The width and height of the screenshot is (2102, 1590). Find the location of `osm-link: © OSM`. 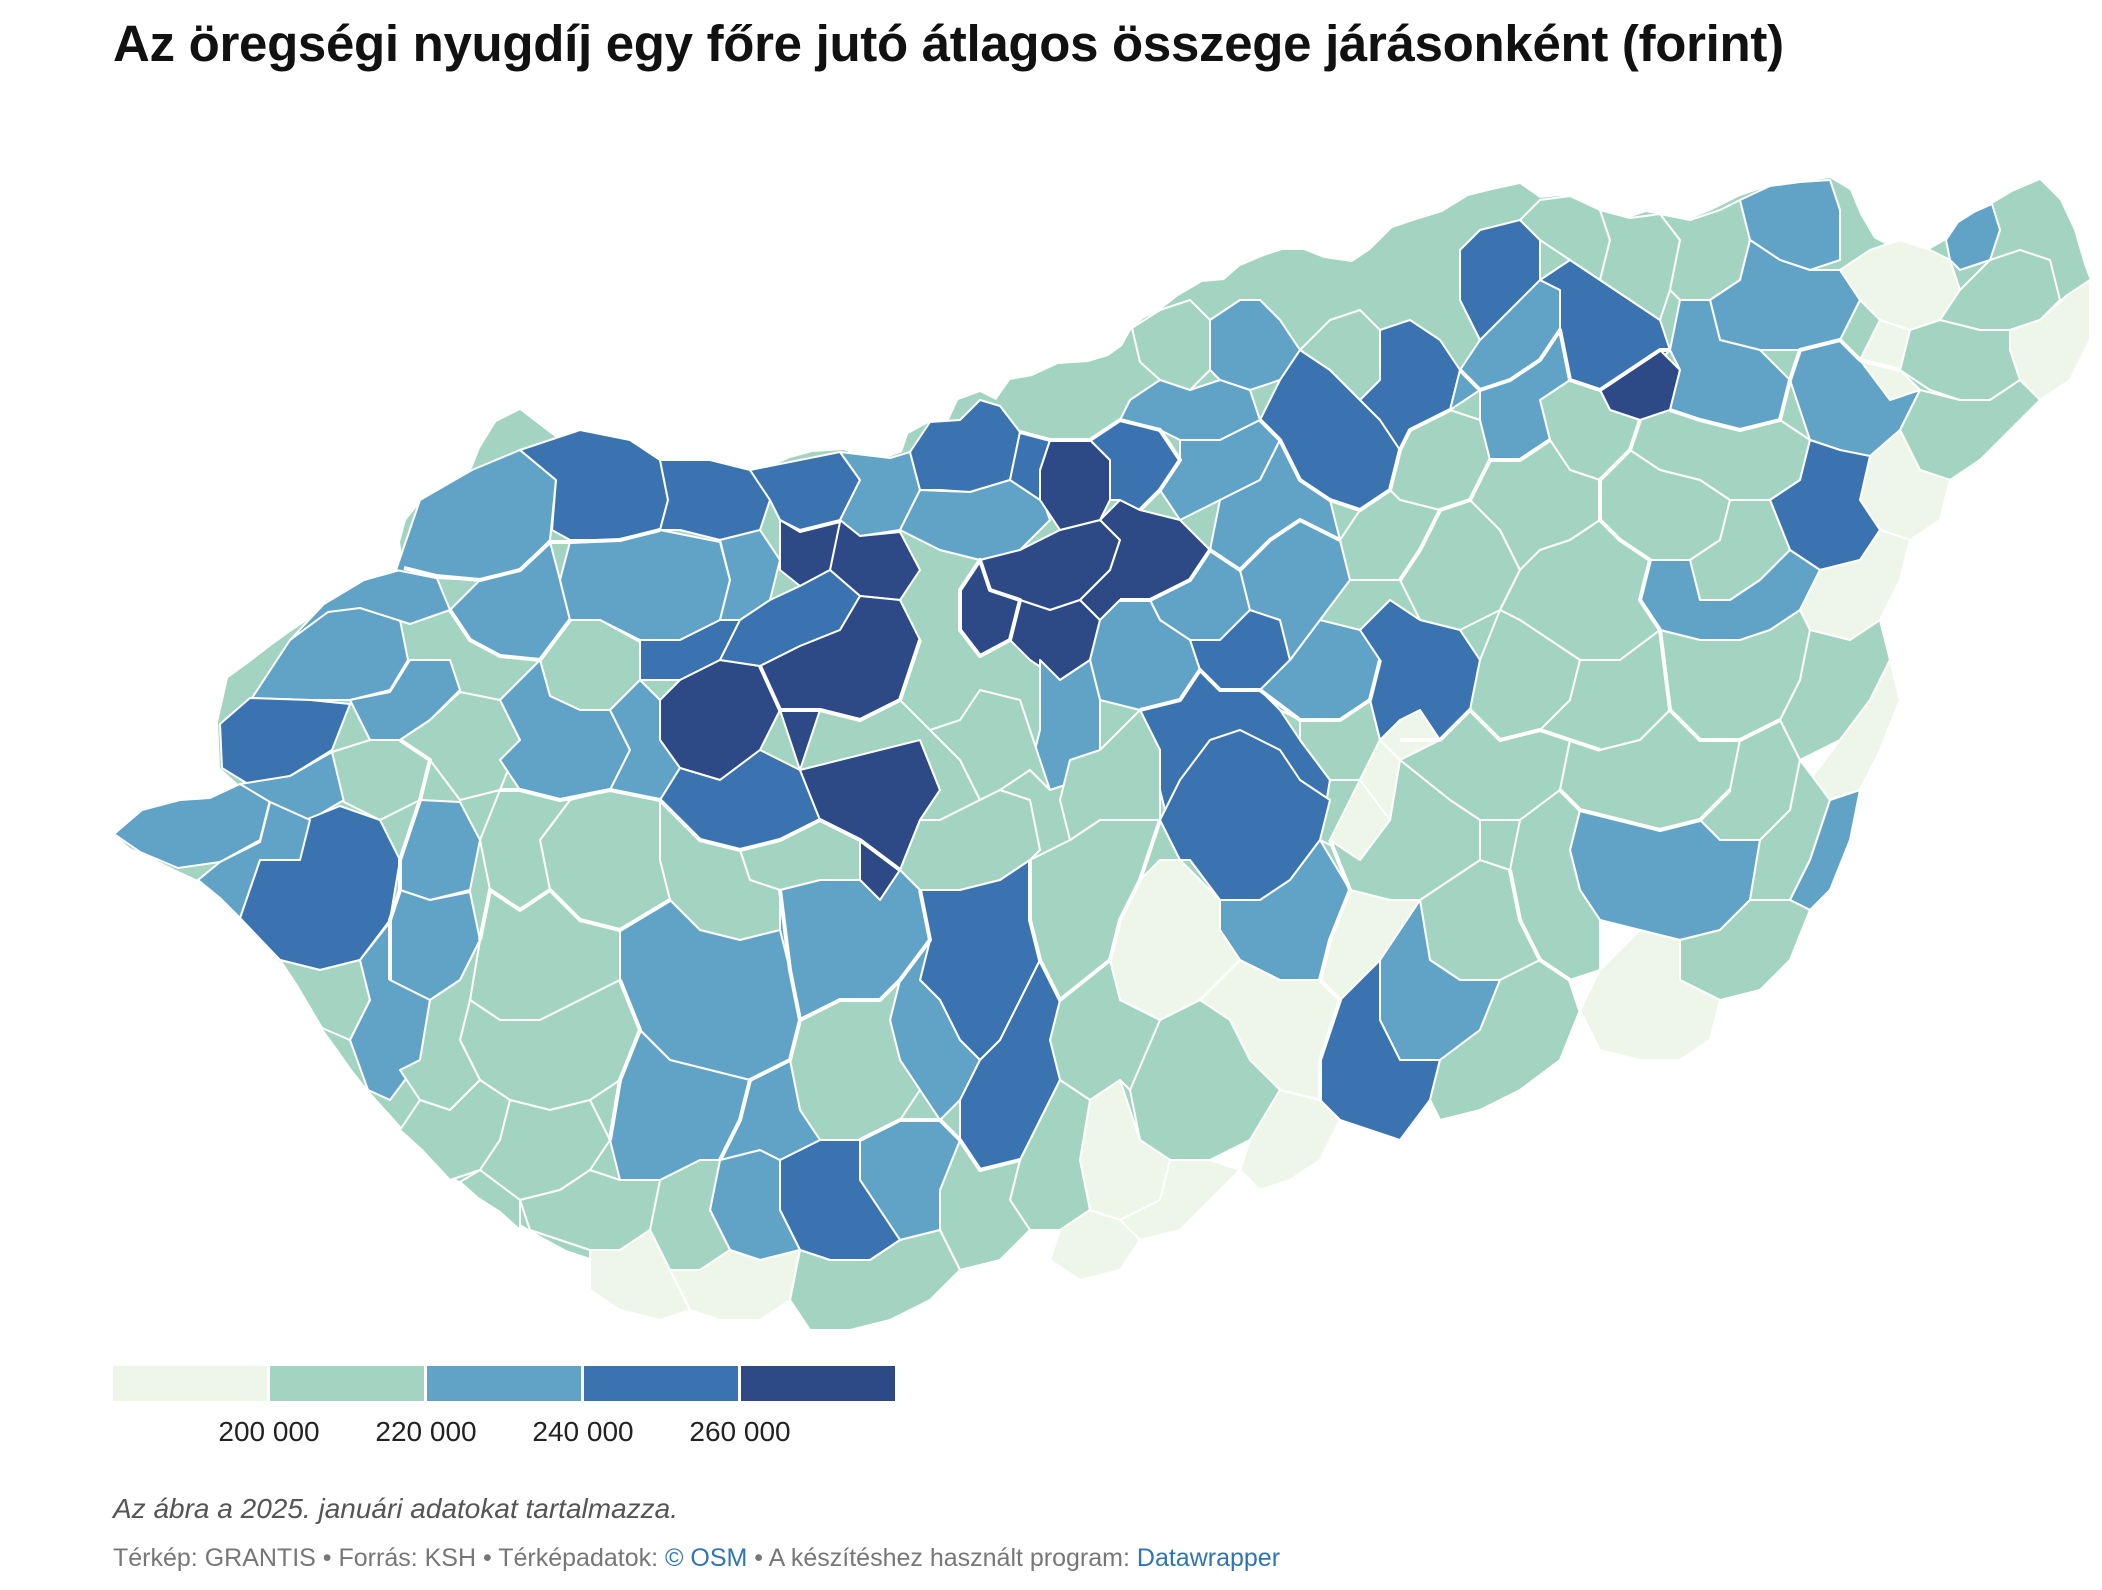

osm-link: © OSM is located at coordinates (706, 1558).